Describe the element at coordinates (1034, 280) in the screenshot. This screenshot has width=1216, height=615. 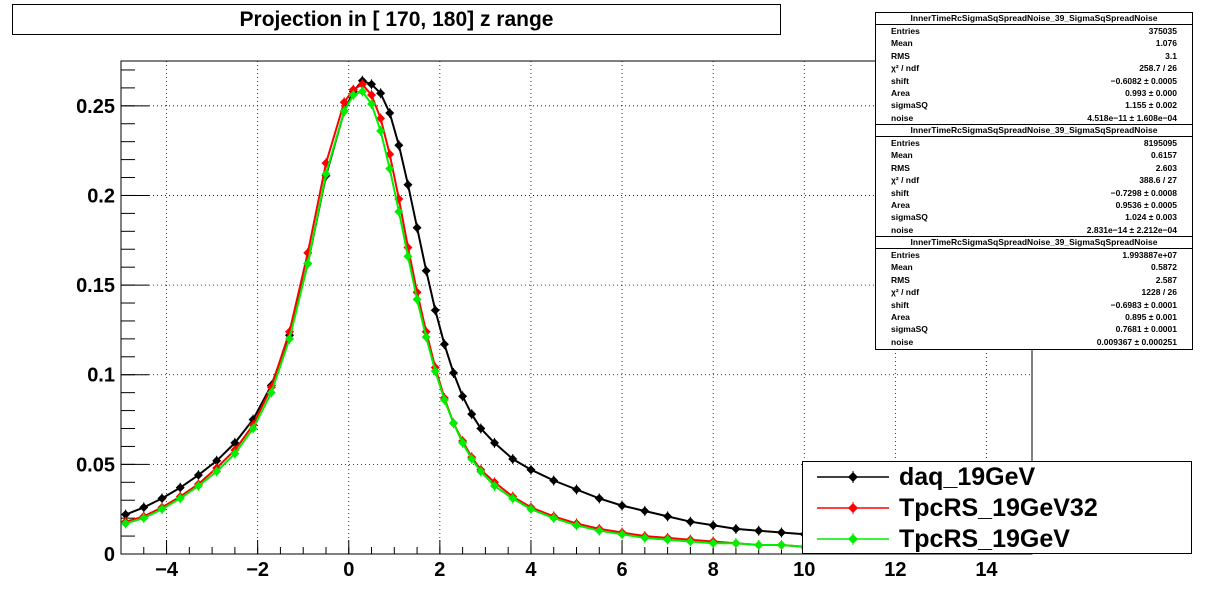
I see `stats-row: RMS 2.587` at that location.